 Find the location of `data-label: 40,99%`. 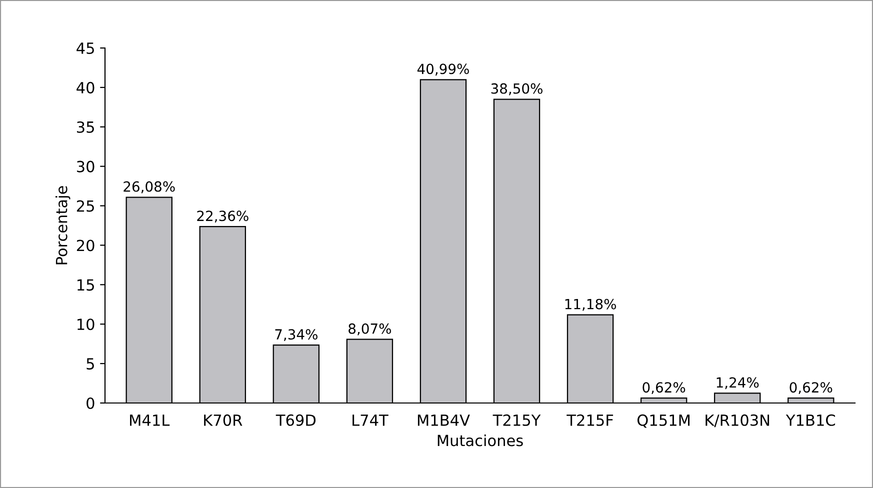

data-label: 40,99% is located at coordinates (443, 70).